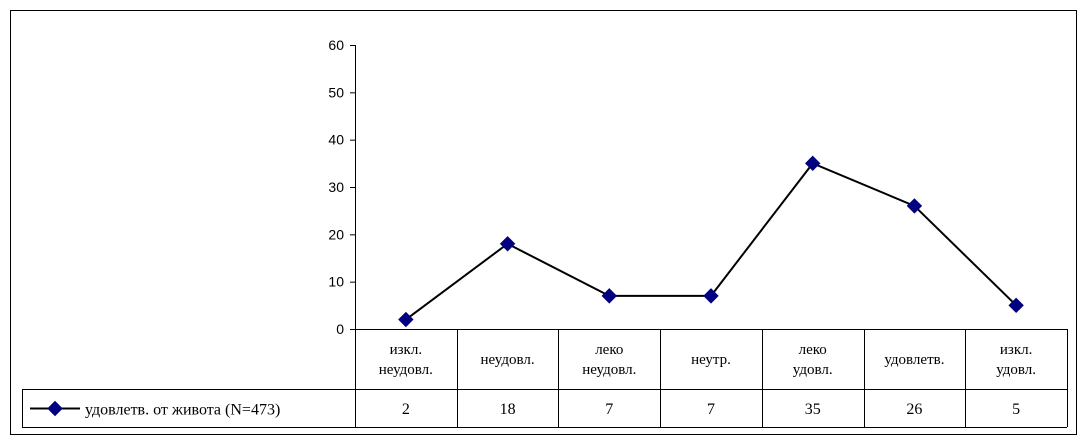  I want to click on data-value-label: 2, so click(406, 409).